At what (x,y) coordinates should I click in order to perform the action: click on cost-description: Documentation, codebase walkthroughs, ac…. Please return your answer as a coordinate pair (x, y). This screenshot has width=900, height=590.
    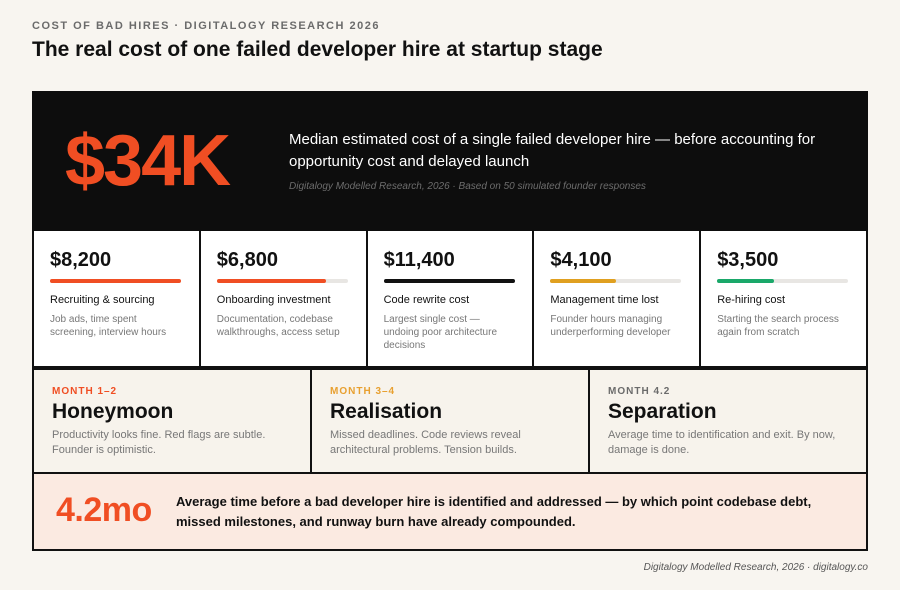
    Looking at the image, I should click on (278, 326).